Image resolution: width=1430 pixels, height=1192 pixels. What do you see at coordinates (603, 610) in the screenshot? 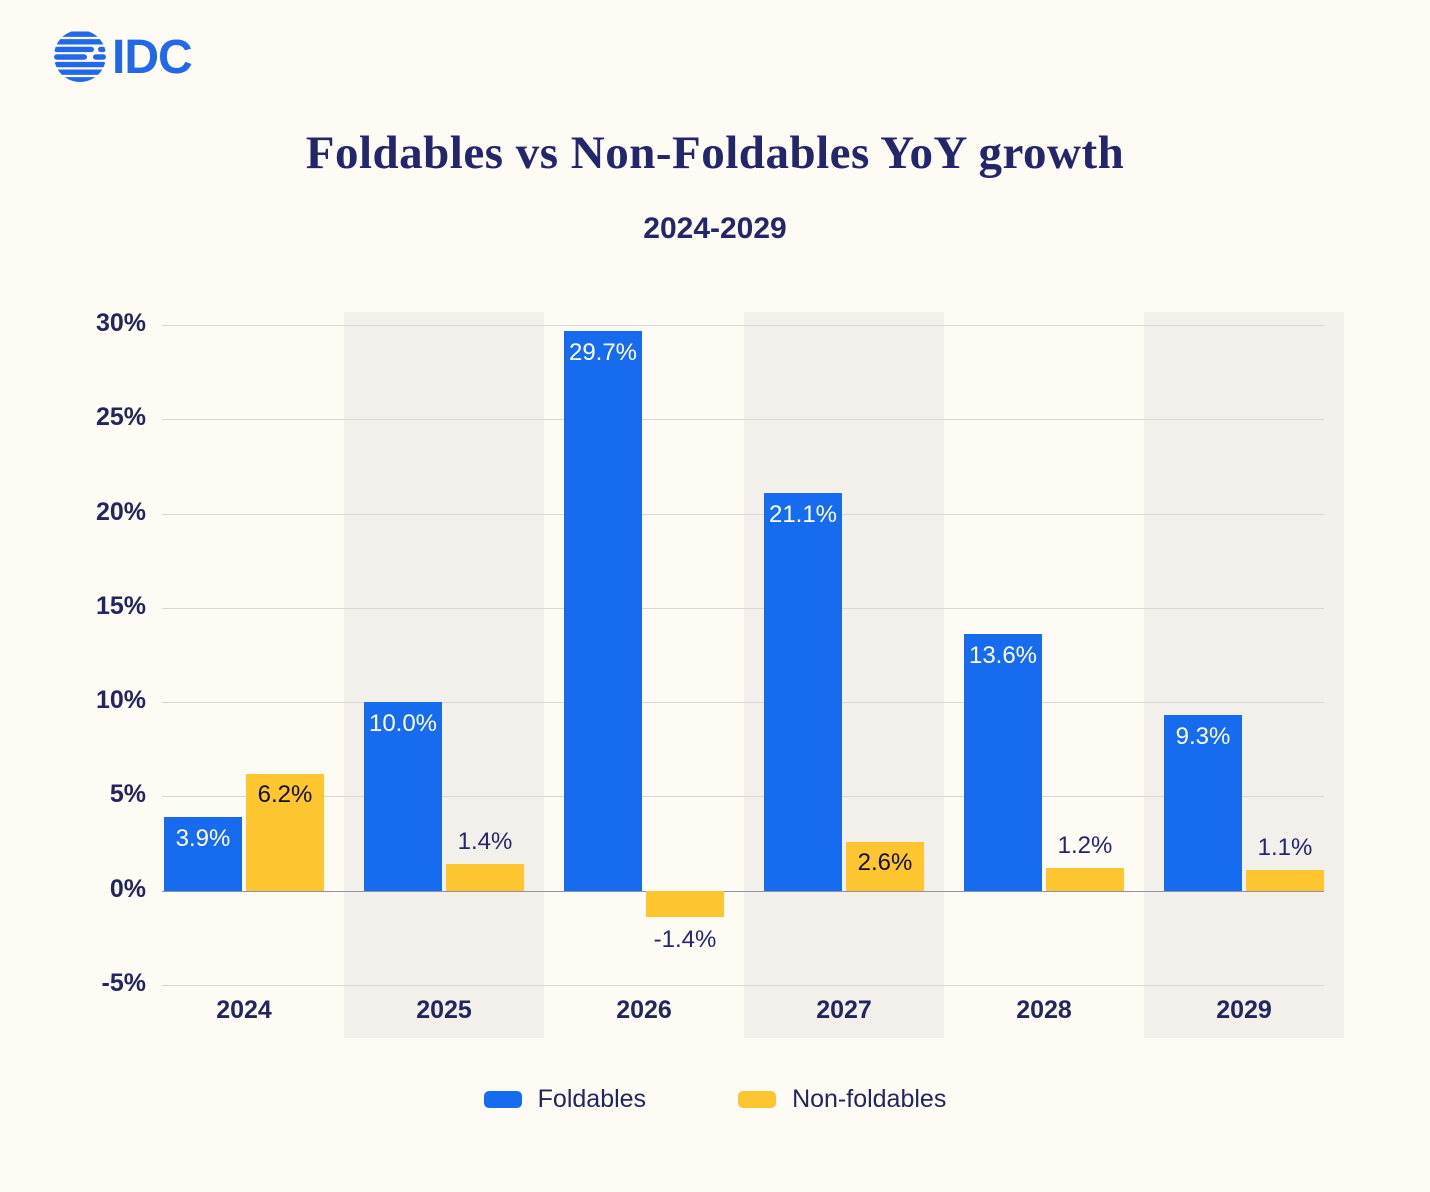
I see `bar-foldables-2026` at bounding box center [603, 610].